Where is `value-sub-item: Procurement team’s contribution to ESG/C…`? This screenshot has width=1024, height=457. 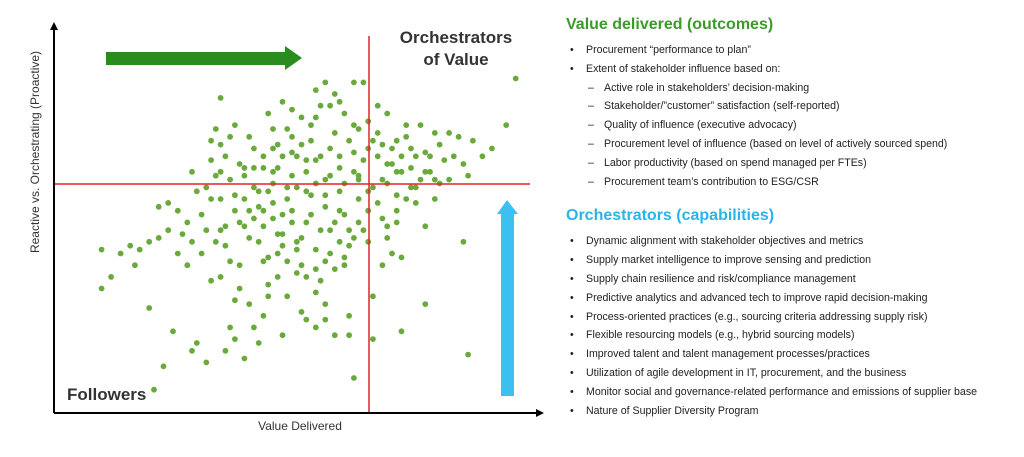
value-sub-item: Procurement team’s contribution to ESG/C… is located at coordinates (791, 182).